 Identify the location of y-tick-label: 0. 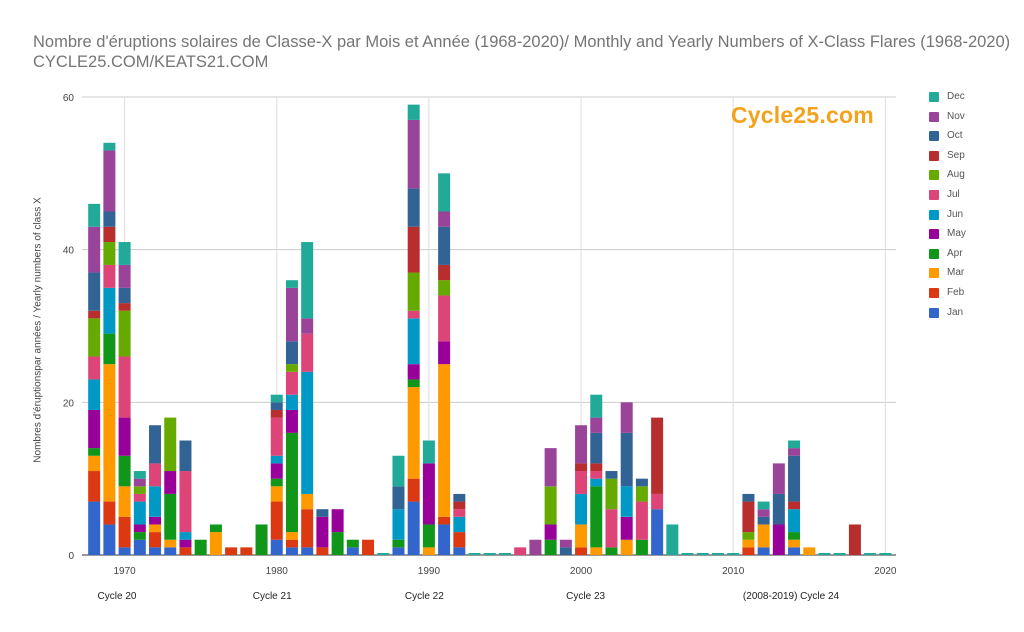
(71, 556).